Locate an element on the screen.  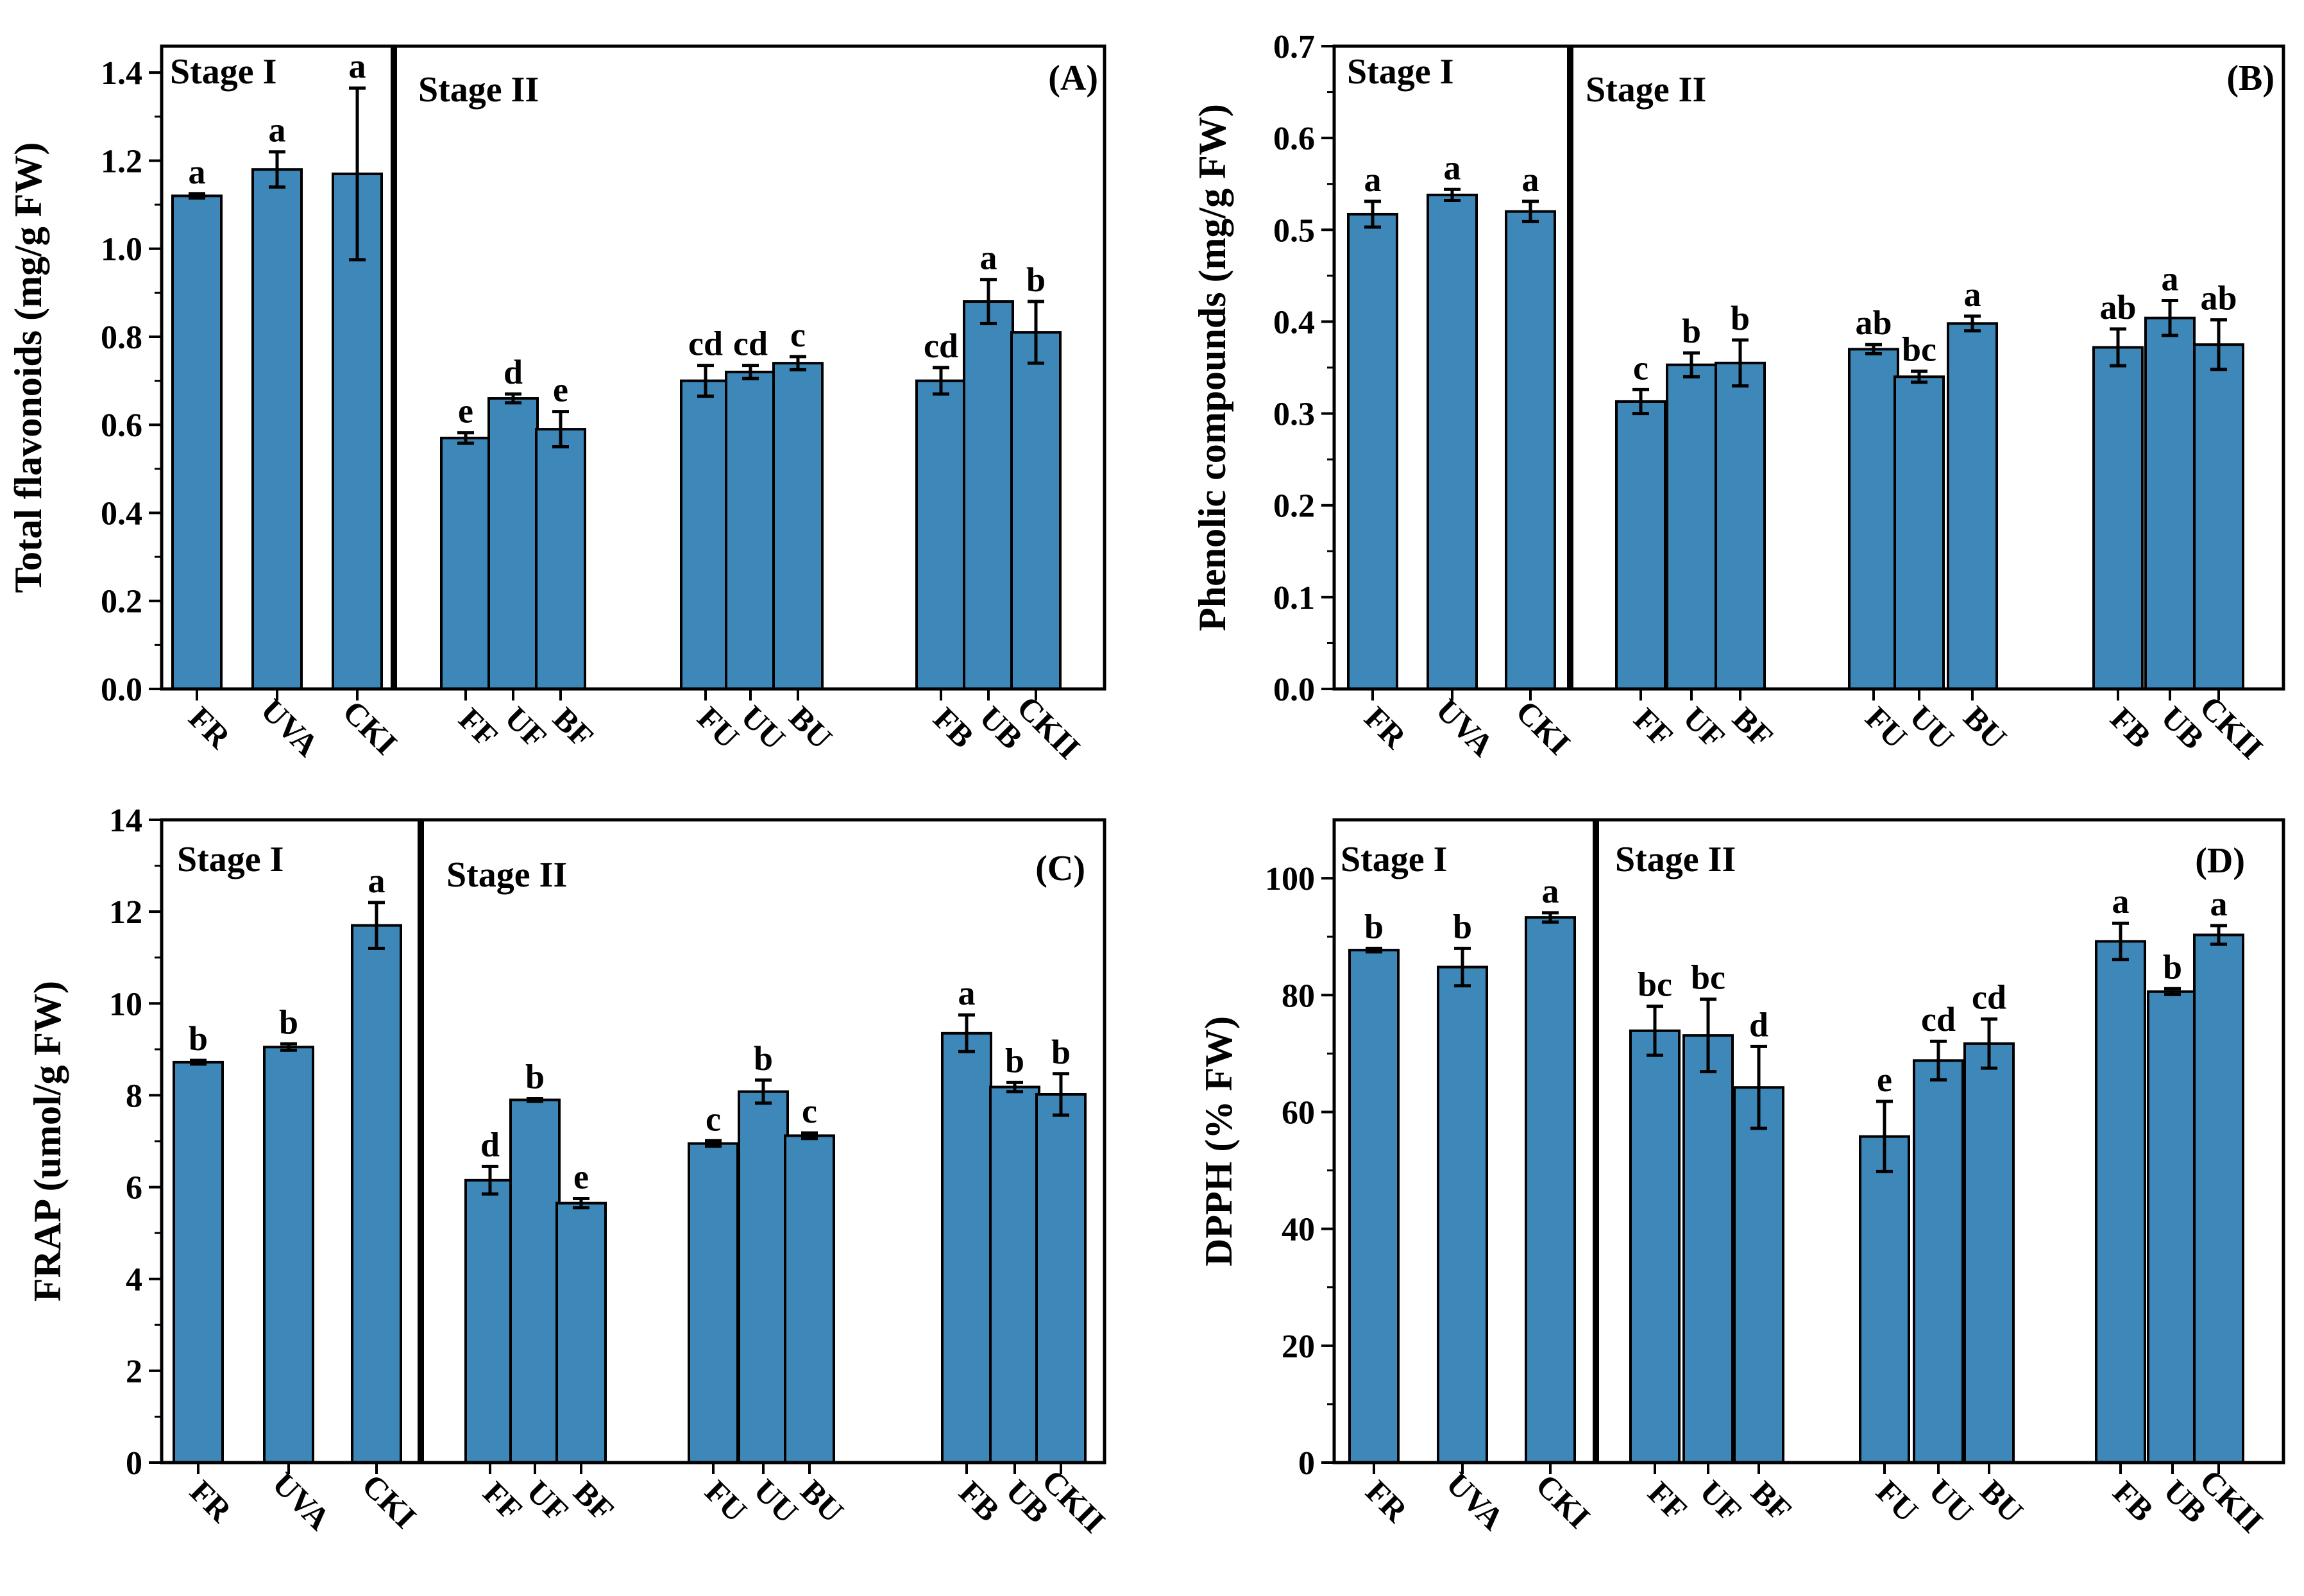
y-axis-label: DPPH (% FW) is located at coordinates (1219, 1141).